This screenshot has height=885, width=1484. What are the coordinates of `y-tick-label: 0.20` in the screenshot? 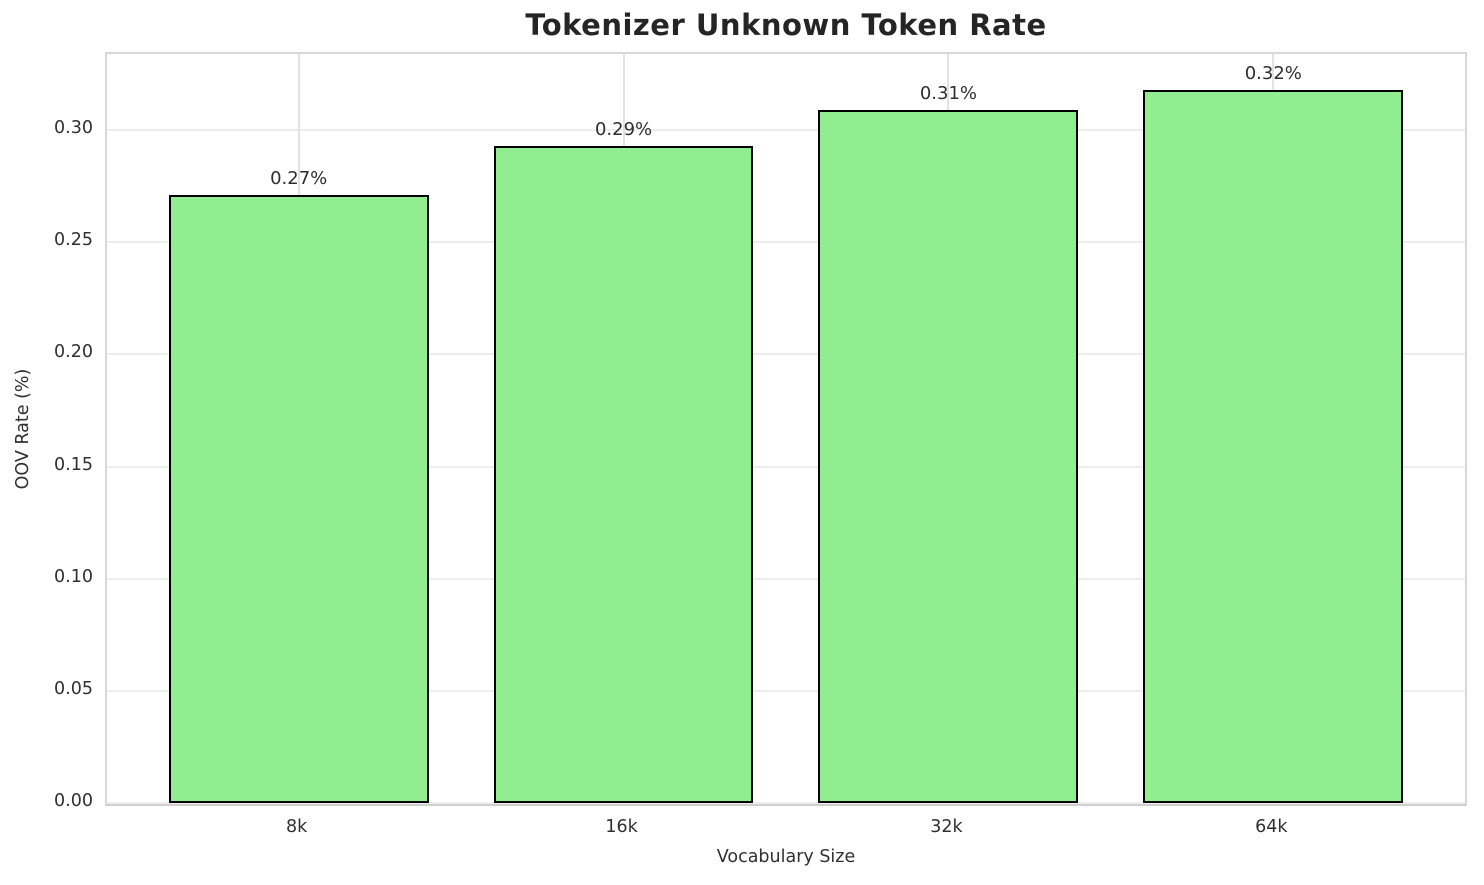 It's located at (73, 352).